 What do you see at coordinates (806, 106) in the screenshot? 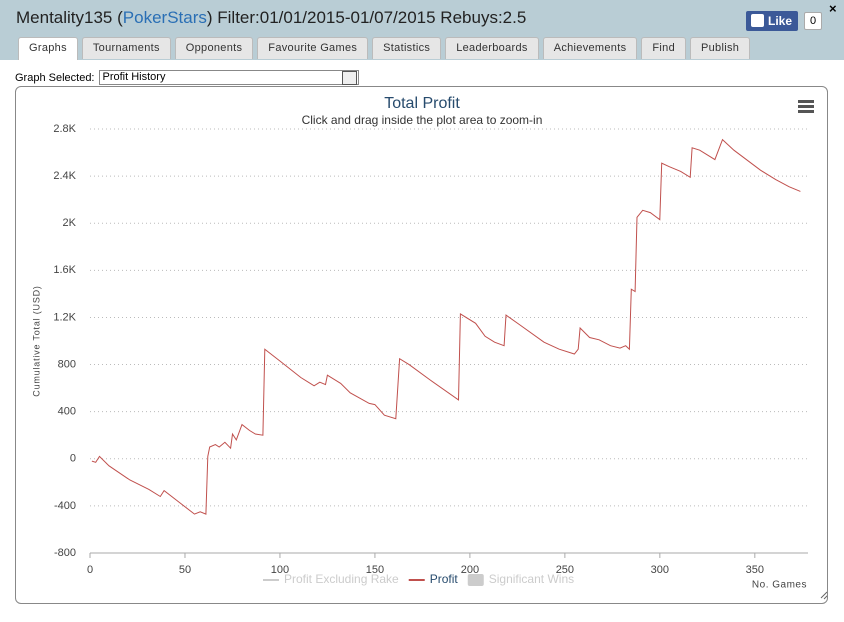
I see `menu-icon` at bounding box center [806, 106].